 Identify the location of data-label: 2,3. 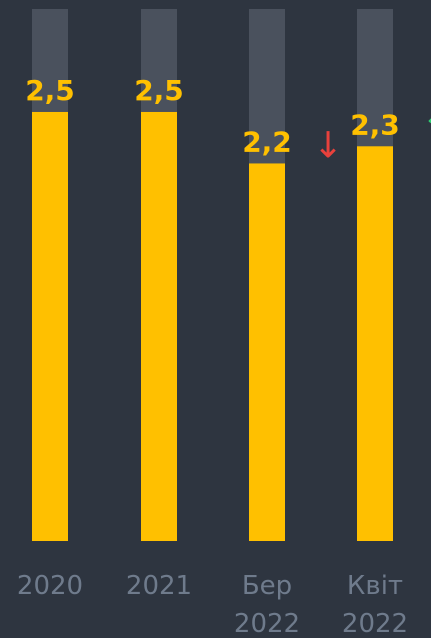
(375, 124).